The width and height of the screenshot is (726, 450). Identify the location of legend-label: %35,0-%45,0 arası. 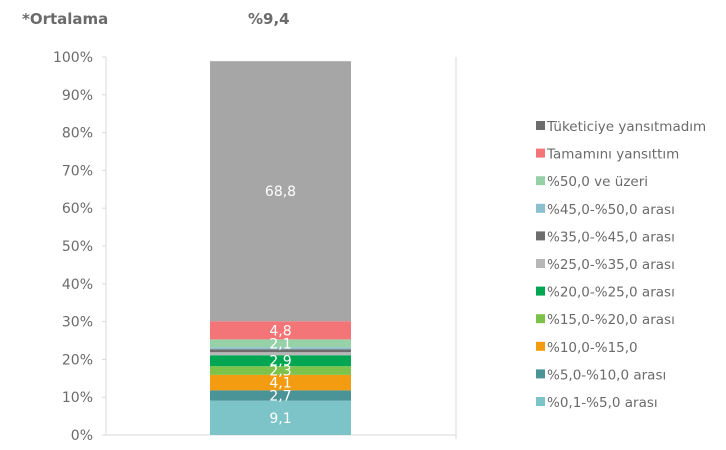
(611, 237).